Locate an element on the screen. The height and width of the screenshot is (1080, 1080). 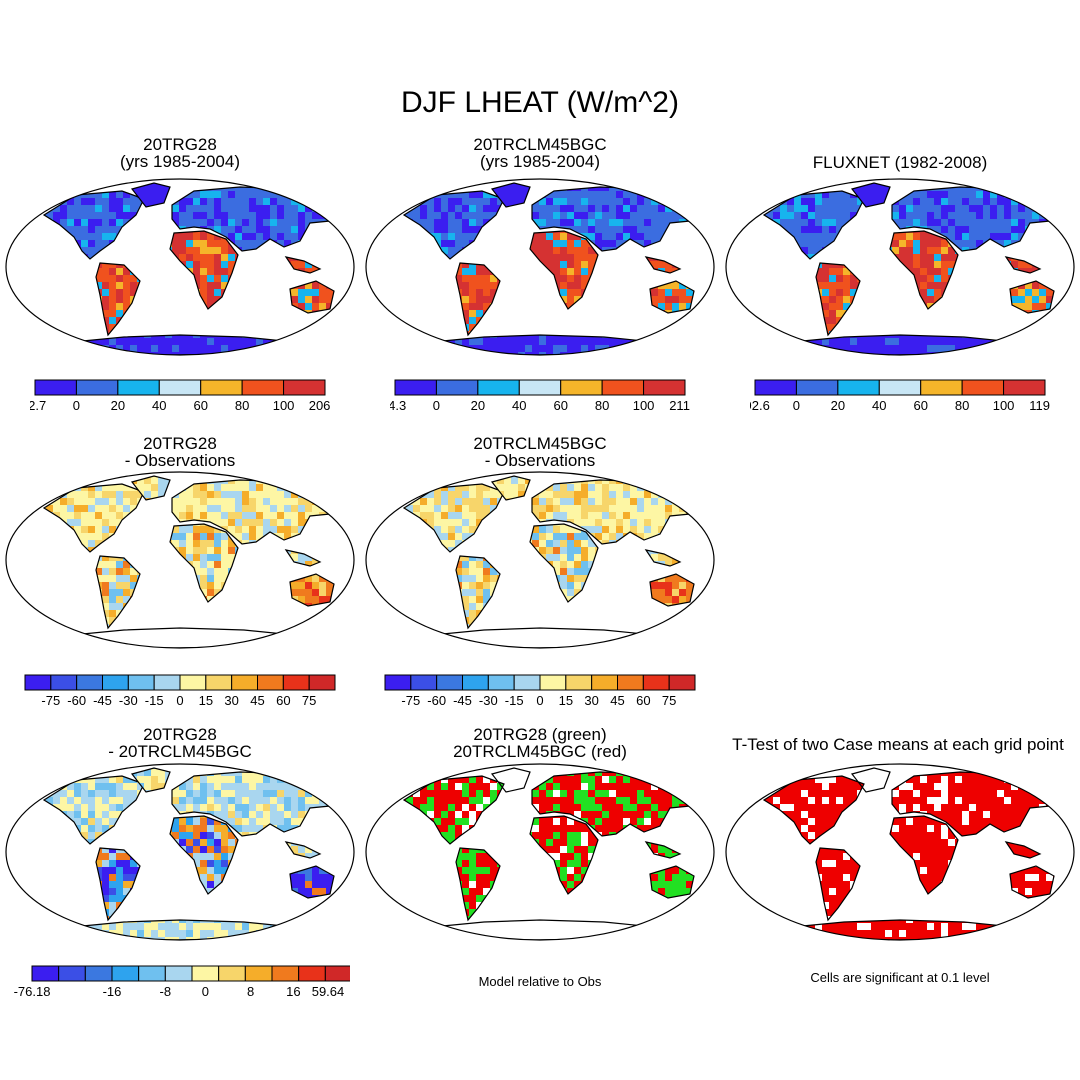
colorbar-tick-label: -30 is located at coordinates (128, 700).